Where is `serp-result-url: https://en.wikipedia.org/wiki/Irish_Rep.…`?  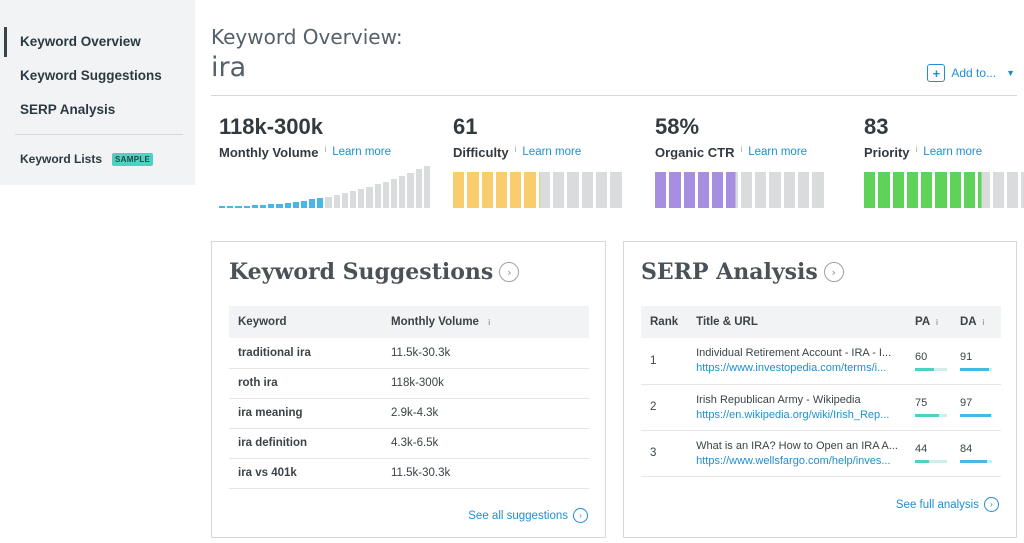
serp-result-url: https://en.wikipedia.org/wiki/Irish_Rep.… is located at coordinates (793, 414).